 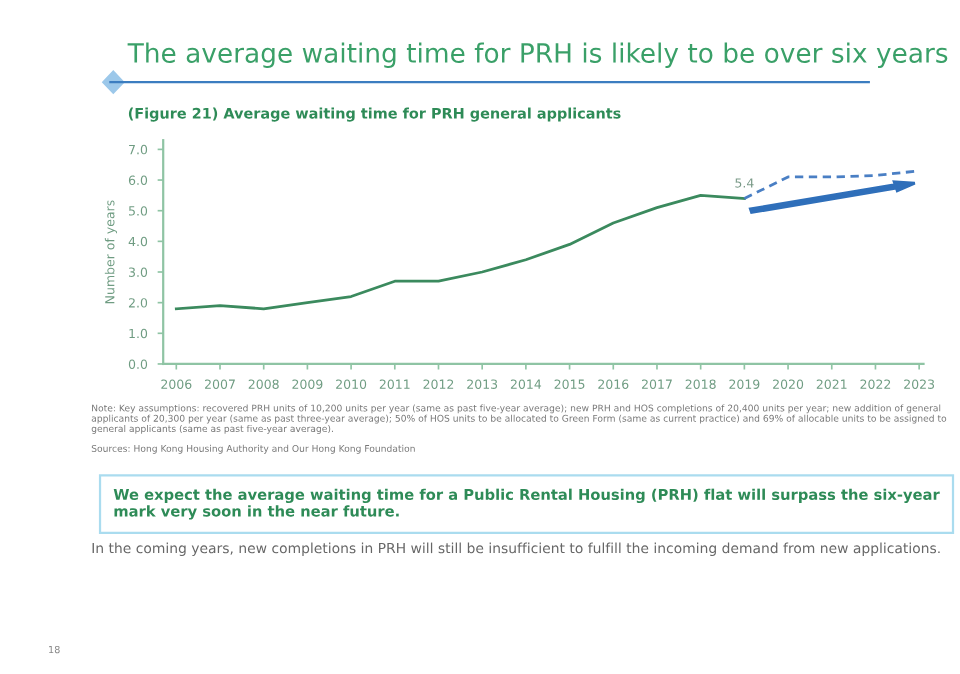 I want to click on chart-title: The average waiting time for PRH is likely to be over six years, so click(x=537, y=55).